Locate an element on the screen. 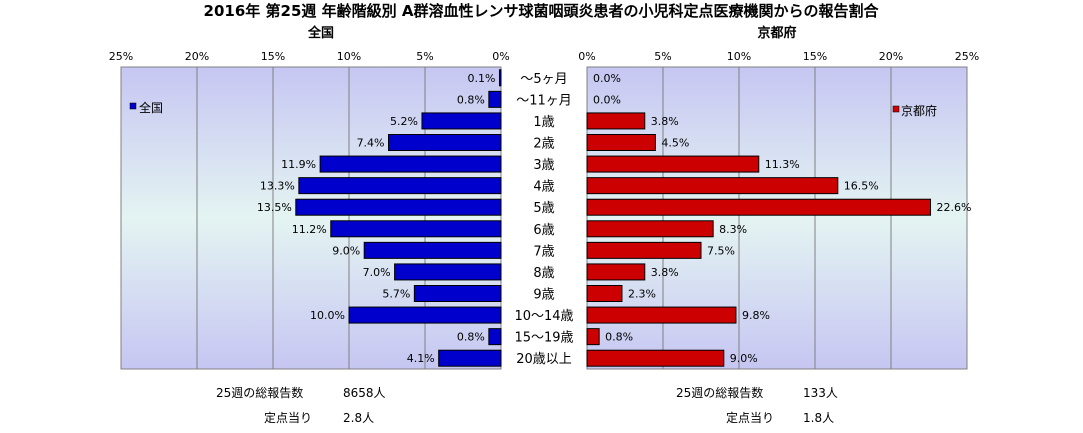  x-tick-national: 25% is located at coordinates (121, 56).